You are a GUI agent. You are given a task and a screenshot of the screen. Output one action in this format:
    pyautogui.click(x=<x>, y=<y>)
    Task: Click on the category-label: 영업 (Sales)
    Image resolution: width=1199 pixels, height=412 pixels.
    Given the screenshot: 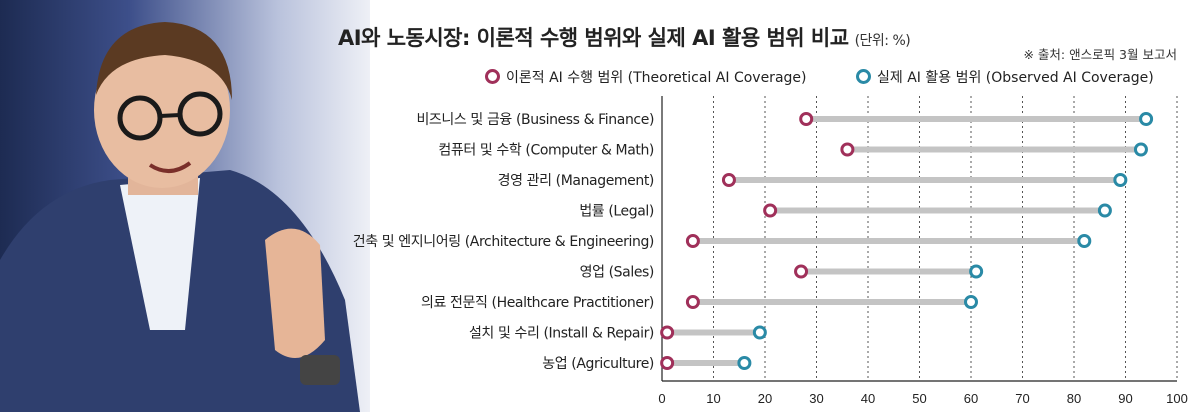 What is the action you would take?
    pyautogui.click(x=617, y=273)
    